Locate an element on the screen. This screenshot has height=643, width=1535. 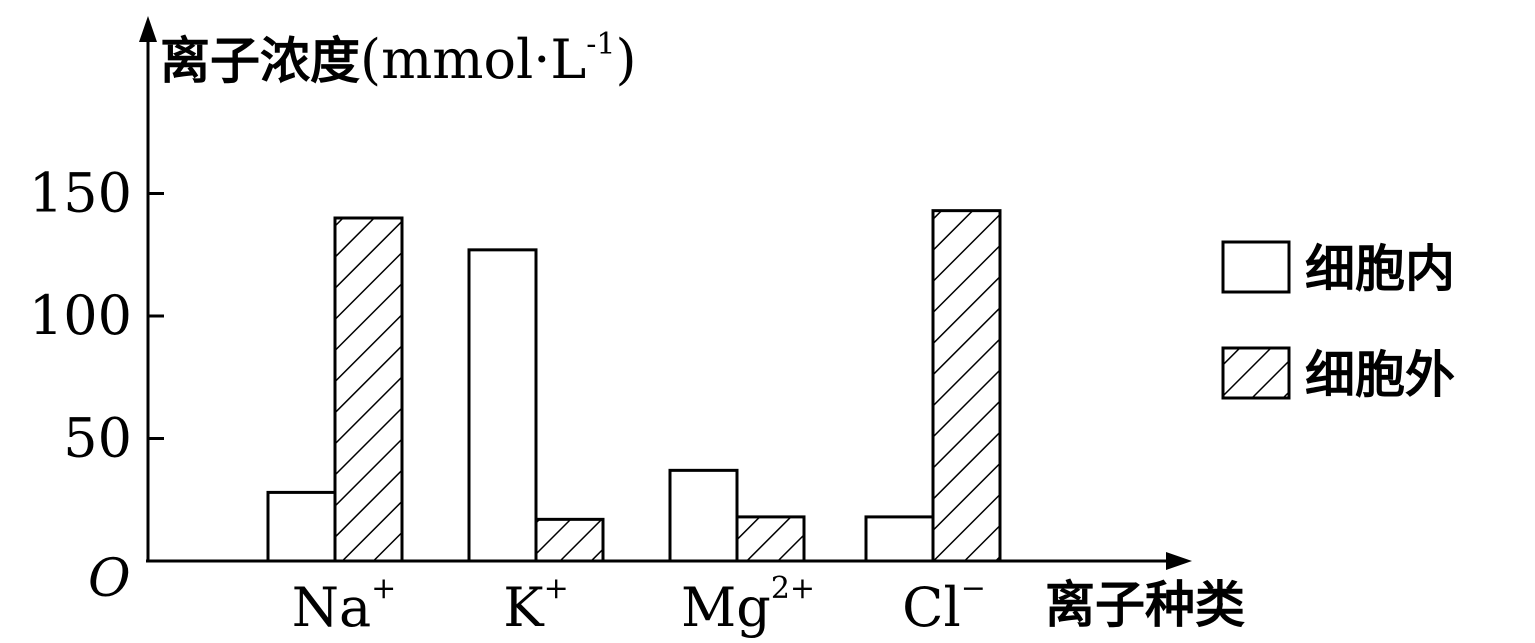
category-label-base: Mg is located at coordinates (726, 607).